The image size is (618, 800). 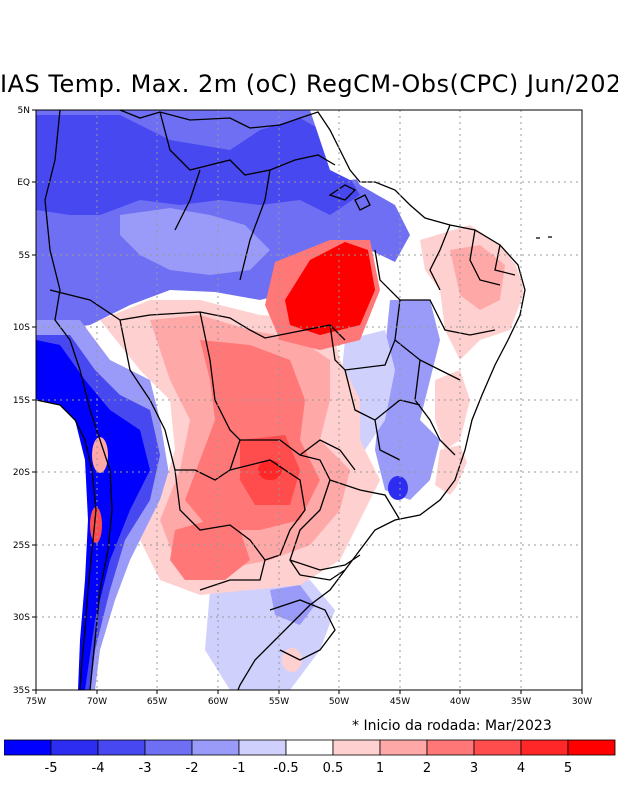 I want to click on legend-tick-label: -2, so click(x=192, y=768).